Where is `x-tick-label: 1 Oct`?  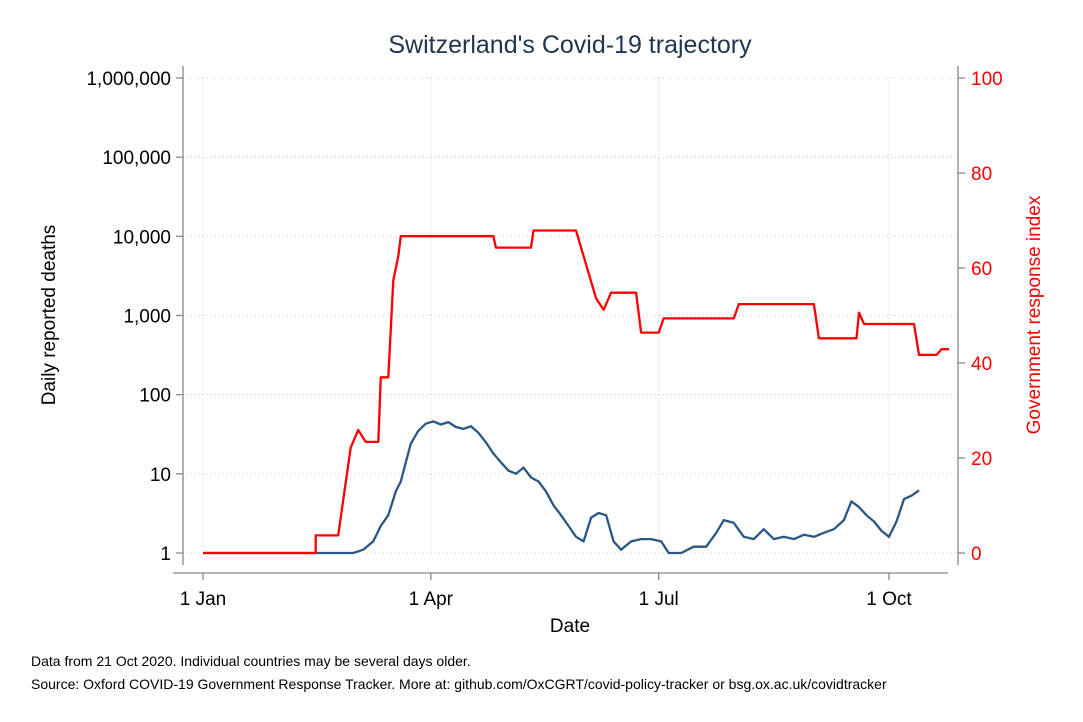 x-tick-label: 1 Oct is located at coordinates (889, 599).